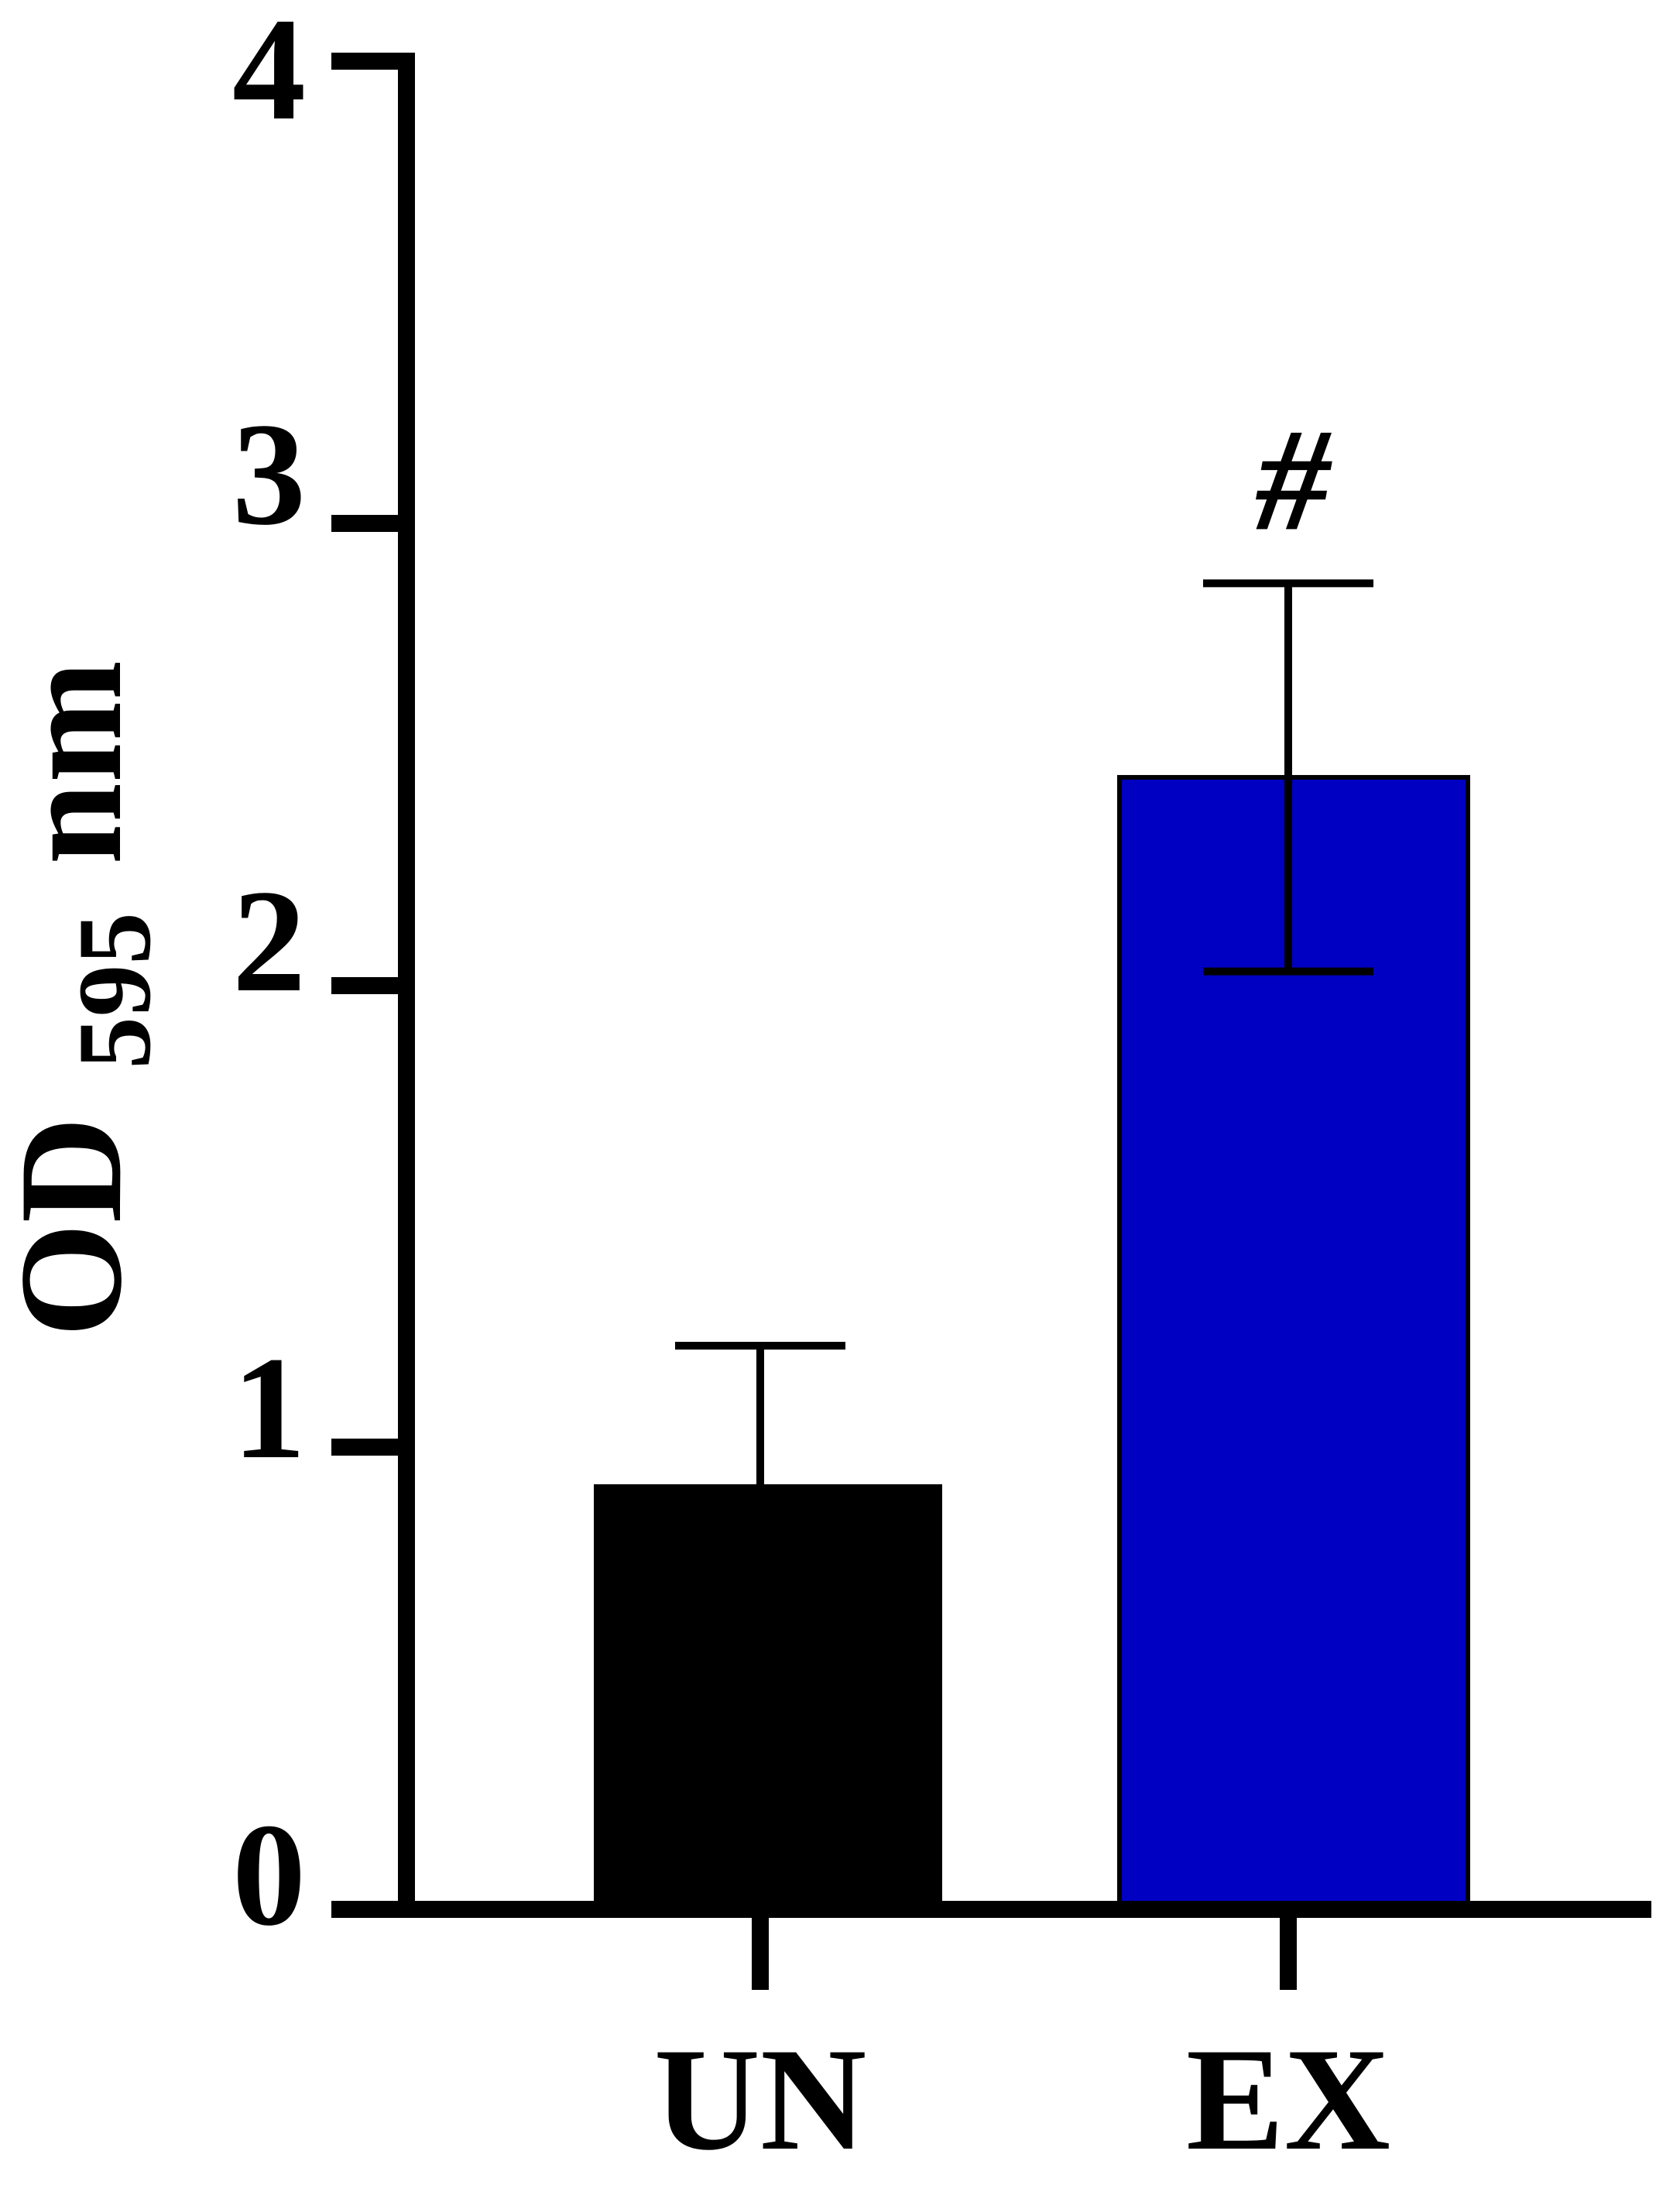 This screenshot has height=2185, width=1680. What do you see at coordinates (1022, 2100) in the screenshot?
I see `x-tick-labels: UN EX` at bounding box center [1022, 2100].